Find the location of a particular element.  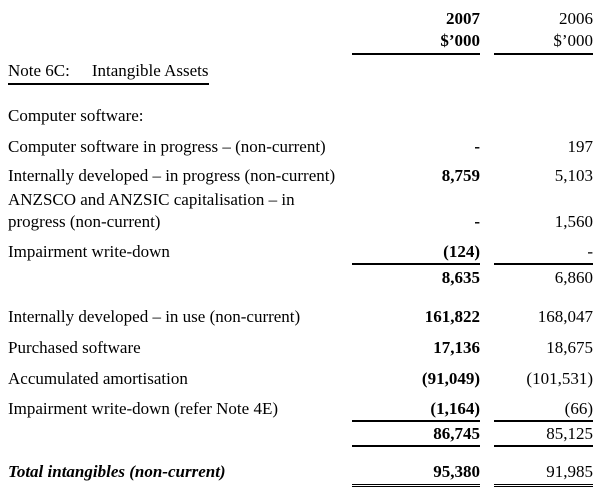

value-2007: 95,380 is located at coordinates (416, 474).